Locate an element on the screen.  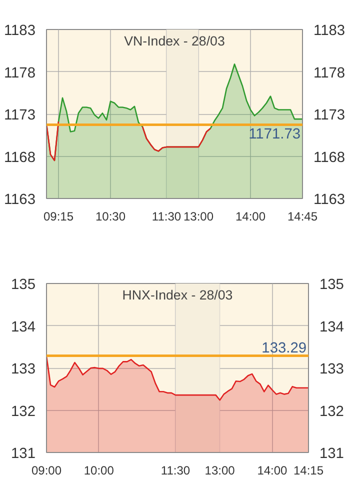
y2-tick-label: 131 is located at coordinates (332, 454).